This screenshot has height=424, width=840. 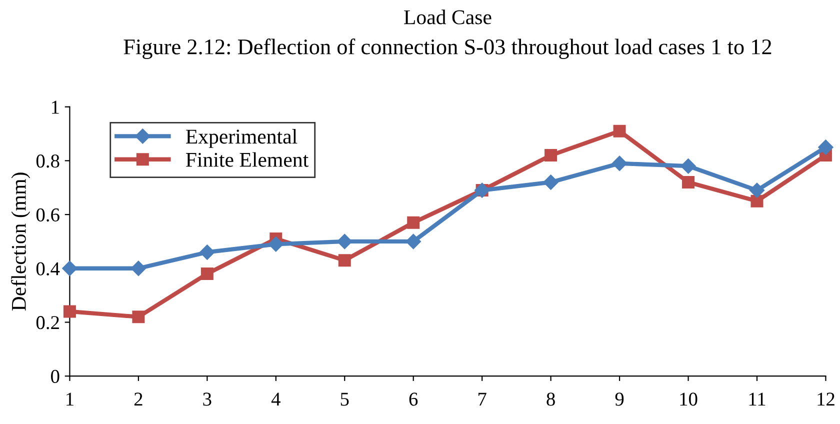 What do you see at coordinates (55, 107) in the screenshot?
I see `y-tick-label: 1` at bounding box center [55, 107].